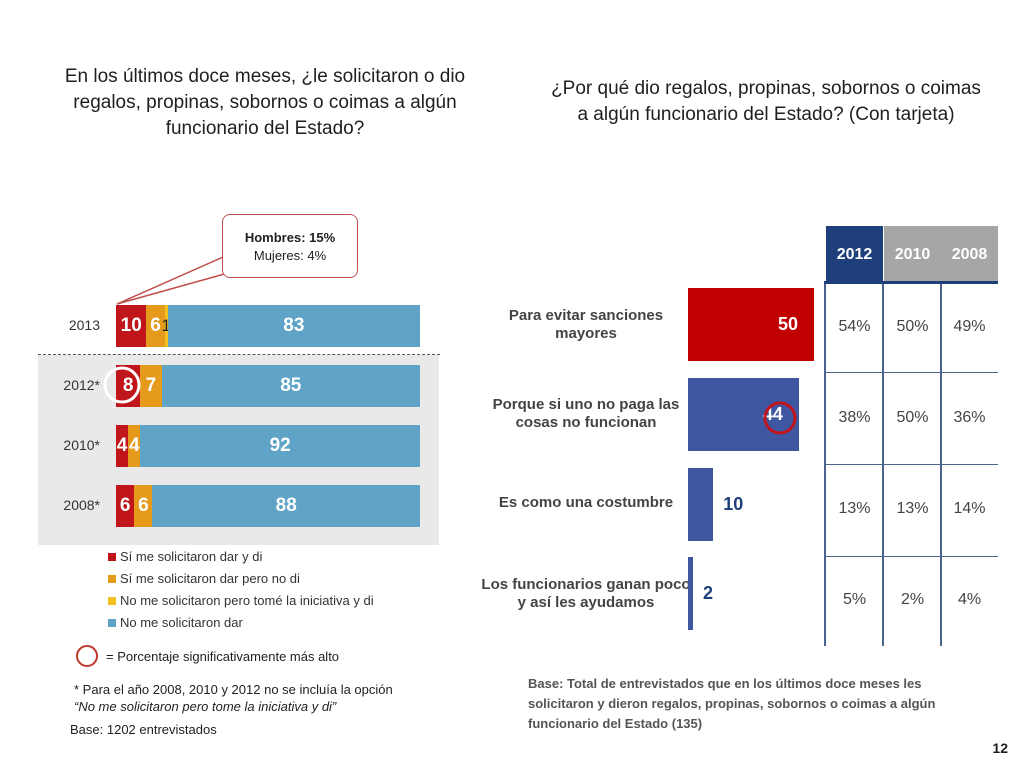 Image resolution: width=1024 pixels, height=768 pixels. Describe the element at coordinates (969, 326) in the screenshot. I see `table-cell: 49%` at that location.